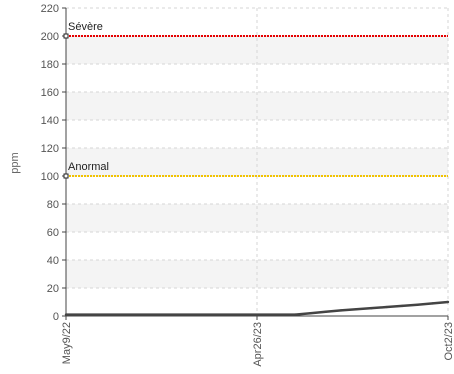  What do you see at coordinates (50, 9) in the screenshot?
I see `y-tick-label: 220` at bounding box center [50, 9].